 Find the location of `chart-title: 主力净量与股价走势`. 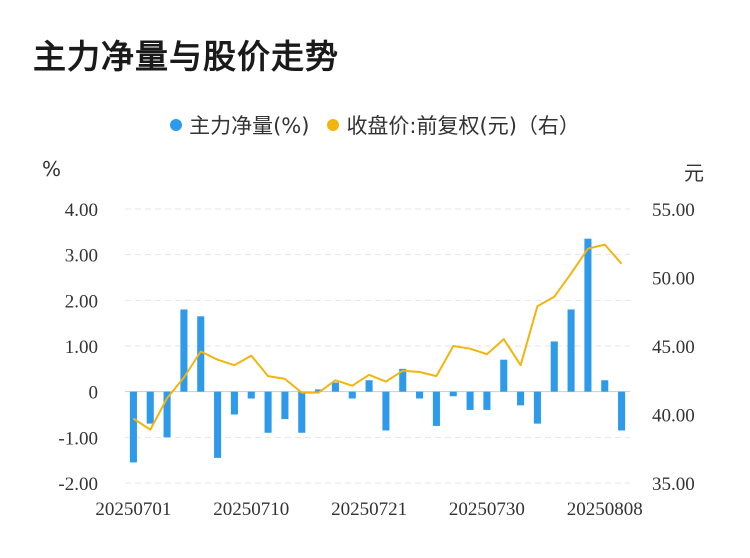

chart-title: 主力净量与股价走势 is located at coordinates (186, 56).